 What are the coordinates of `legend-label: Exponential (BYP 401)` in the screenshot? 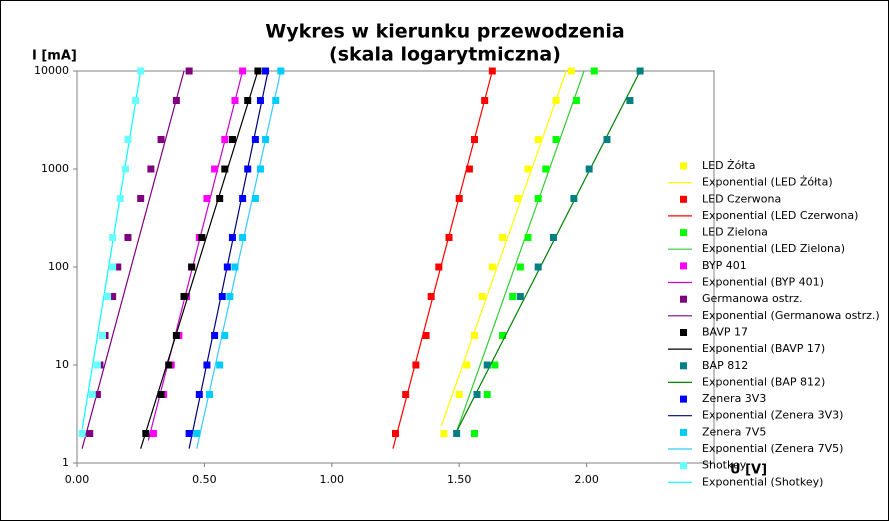 It's located at (763, 282).